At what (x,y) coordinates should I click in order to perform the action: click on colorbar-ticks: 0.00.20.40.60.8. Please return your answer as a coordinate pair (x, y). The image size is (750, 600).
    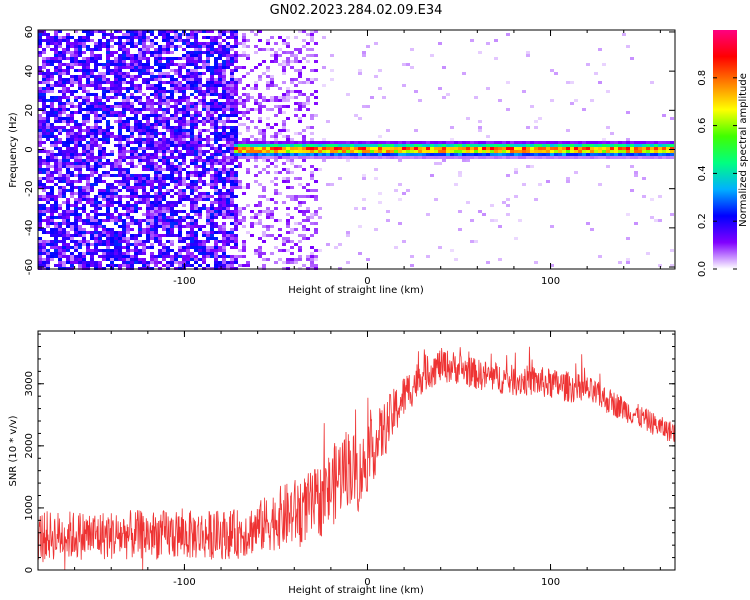
    Looking at the image, I should click on (717, 173).